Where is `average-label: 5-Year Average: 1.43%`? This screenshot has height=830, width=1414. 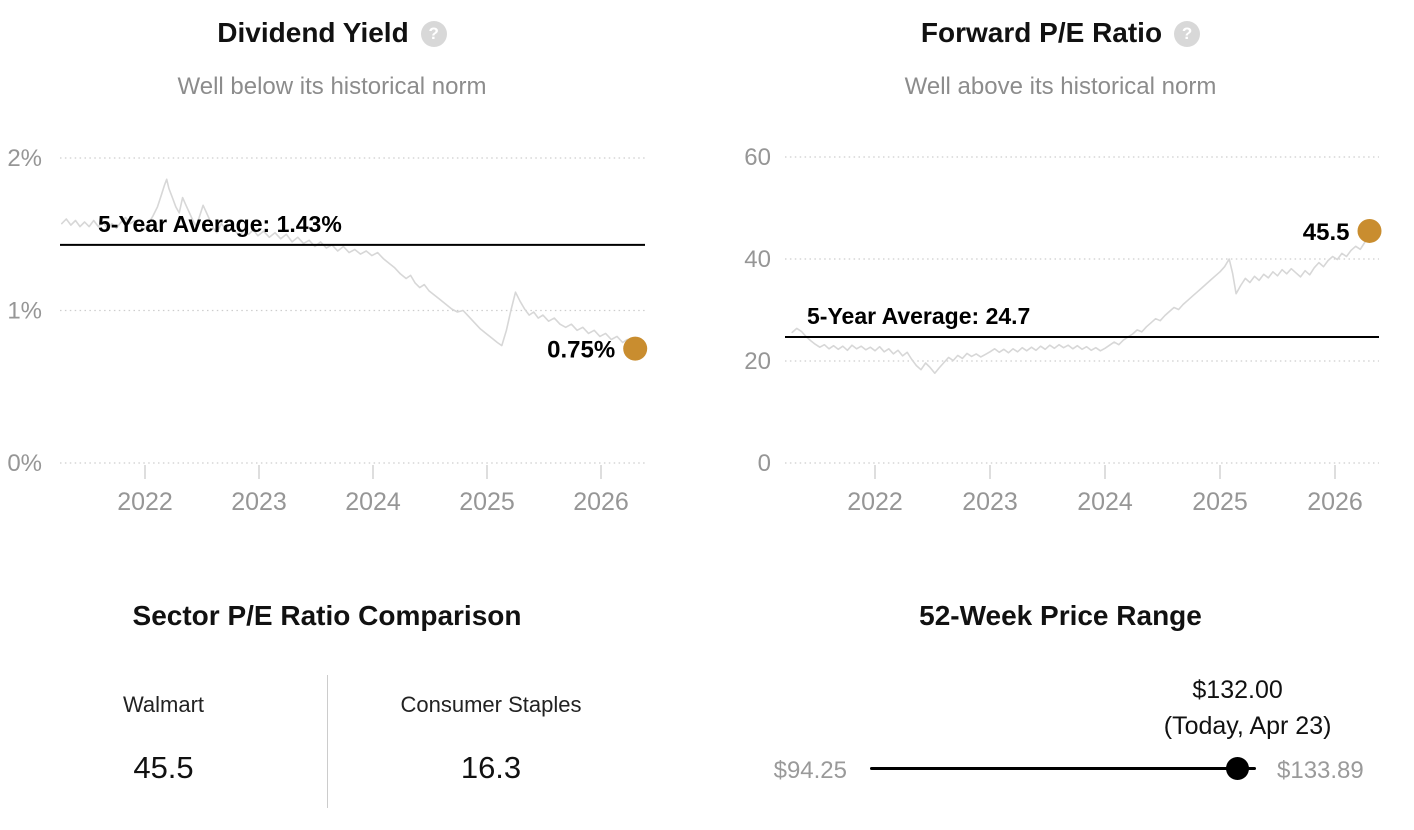 average-label: 5-Year Average: 1.43% is located at coordinates (220, 224).